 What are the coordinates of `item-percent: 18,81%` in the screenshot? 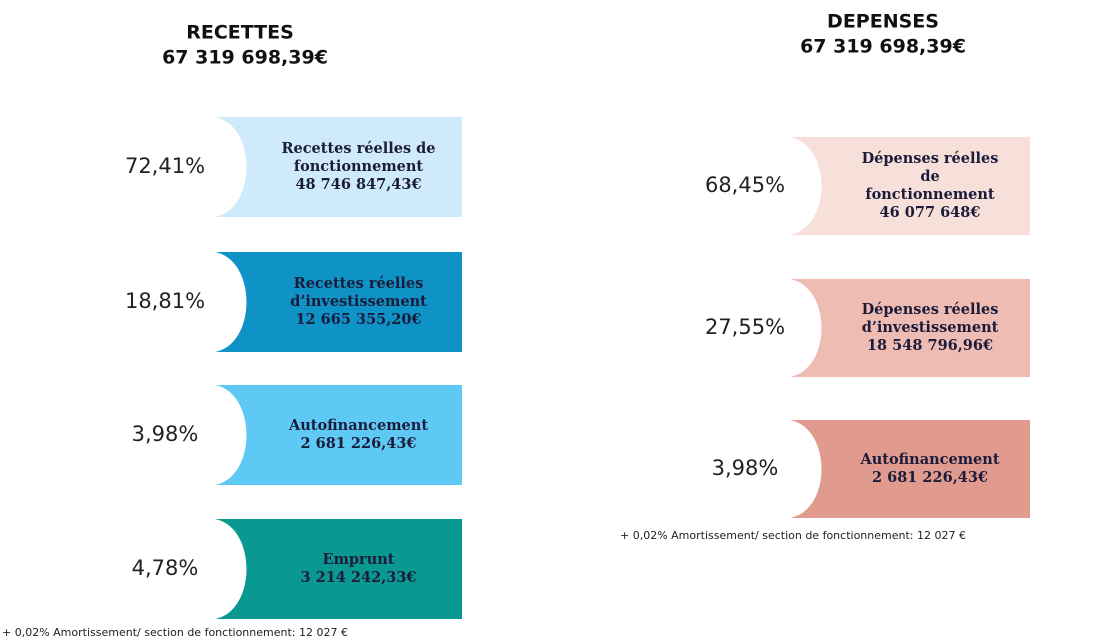 It's located at (165, 301).